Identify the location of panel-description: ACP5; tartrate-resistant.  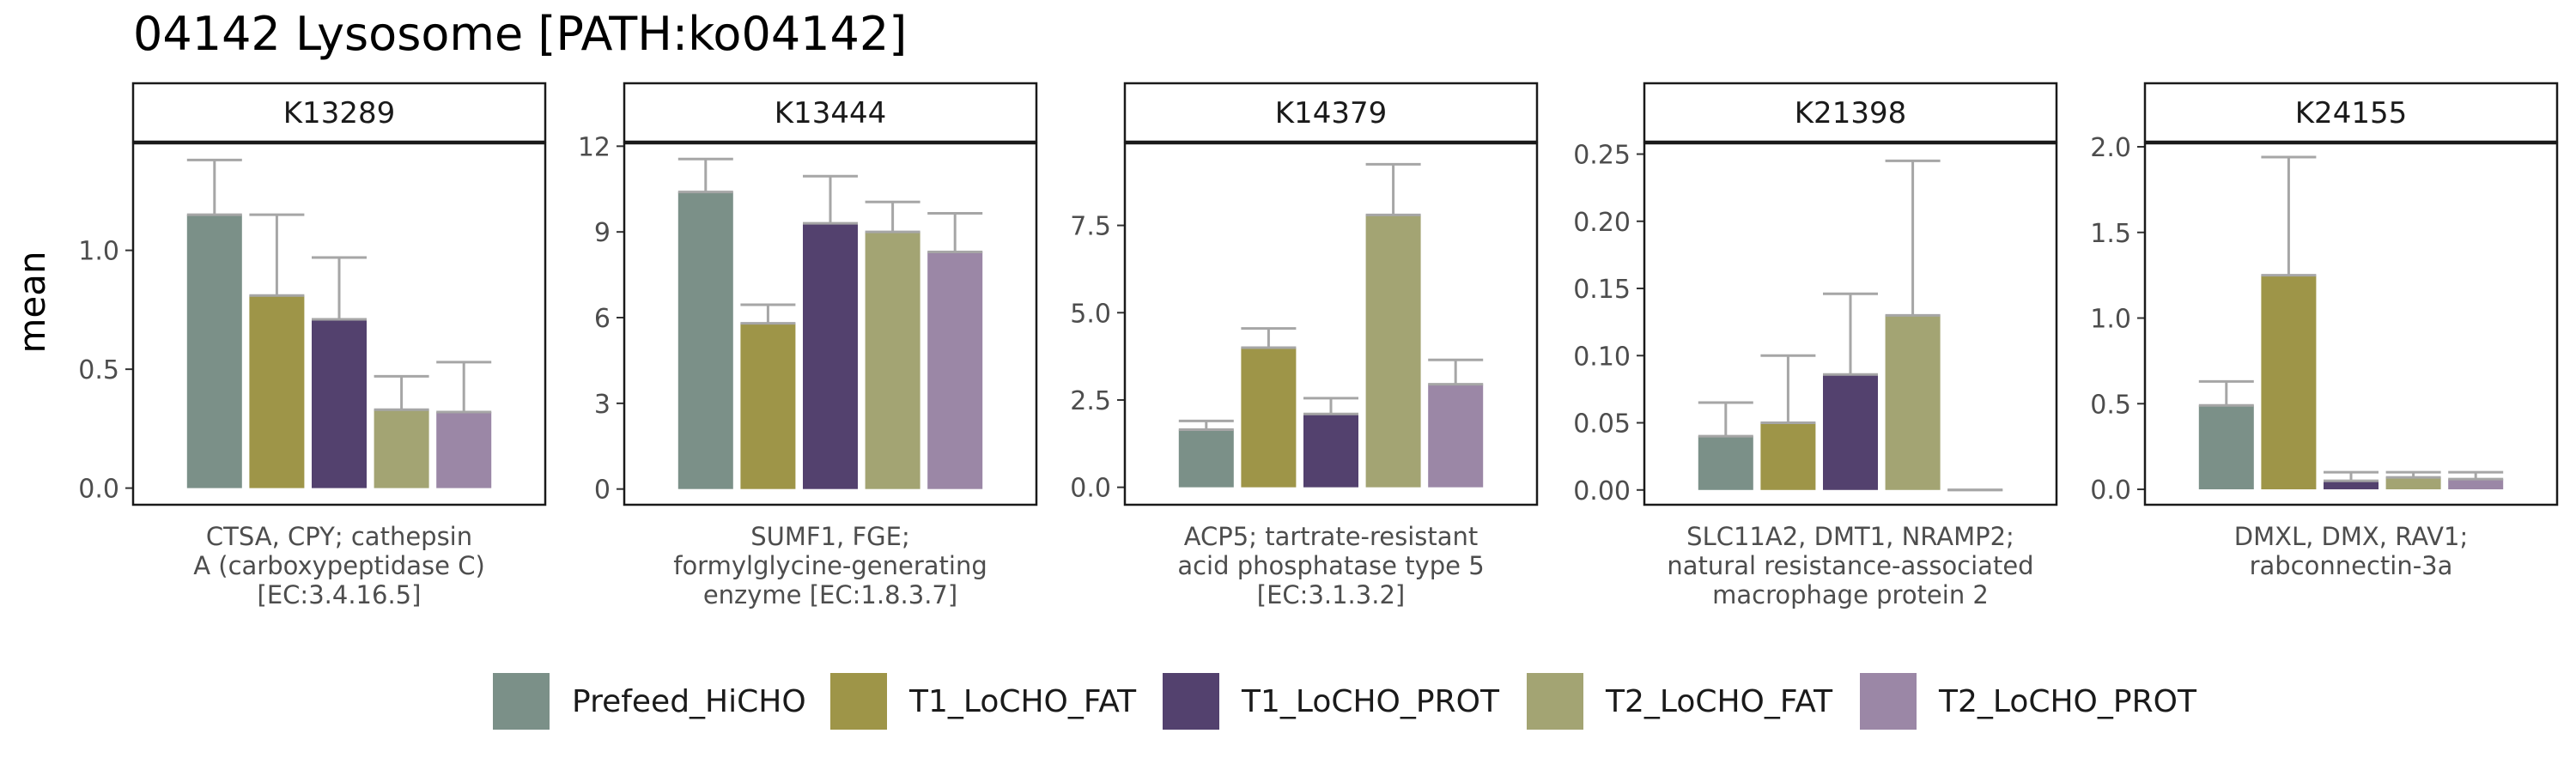
(1331, 536).